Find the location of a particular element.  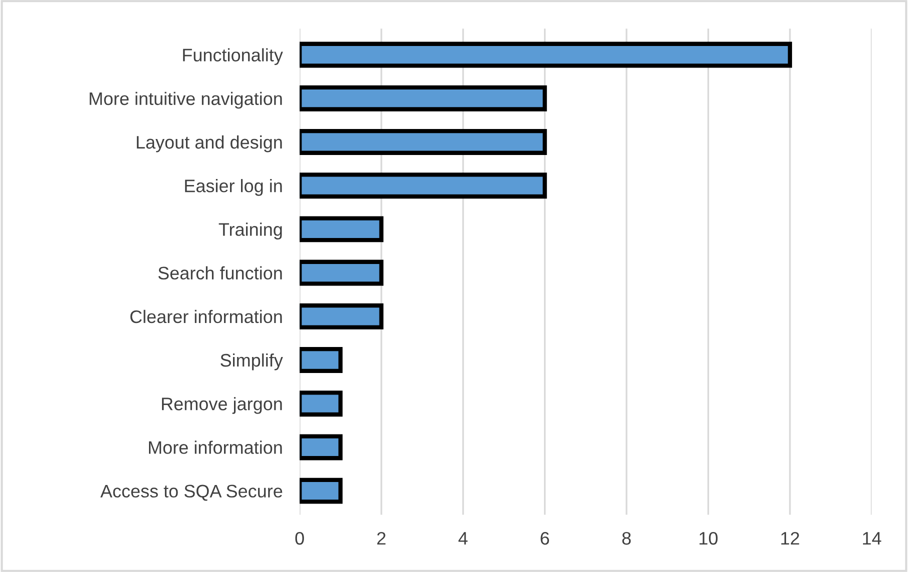

y-tick-label: Remove jargon is located at coordinates (222, 405).